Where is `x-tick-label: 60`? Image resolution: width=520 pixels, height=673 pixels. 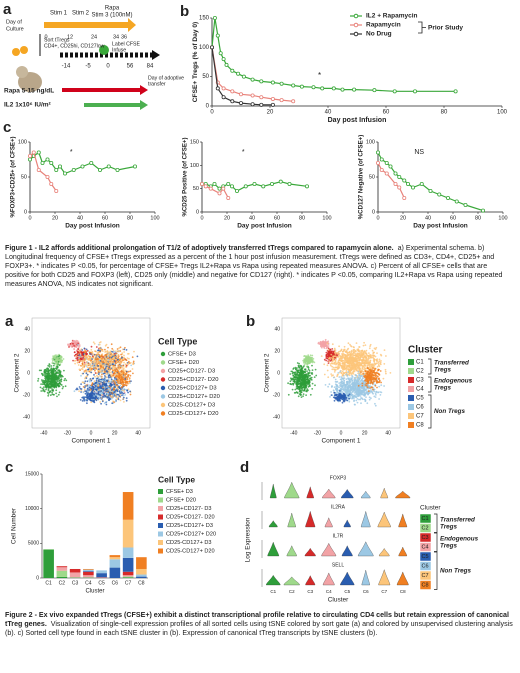 x-tick-label: 60 is located at coordinates (386, 113).